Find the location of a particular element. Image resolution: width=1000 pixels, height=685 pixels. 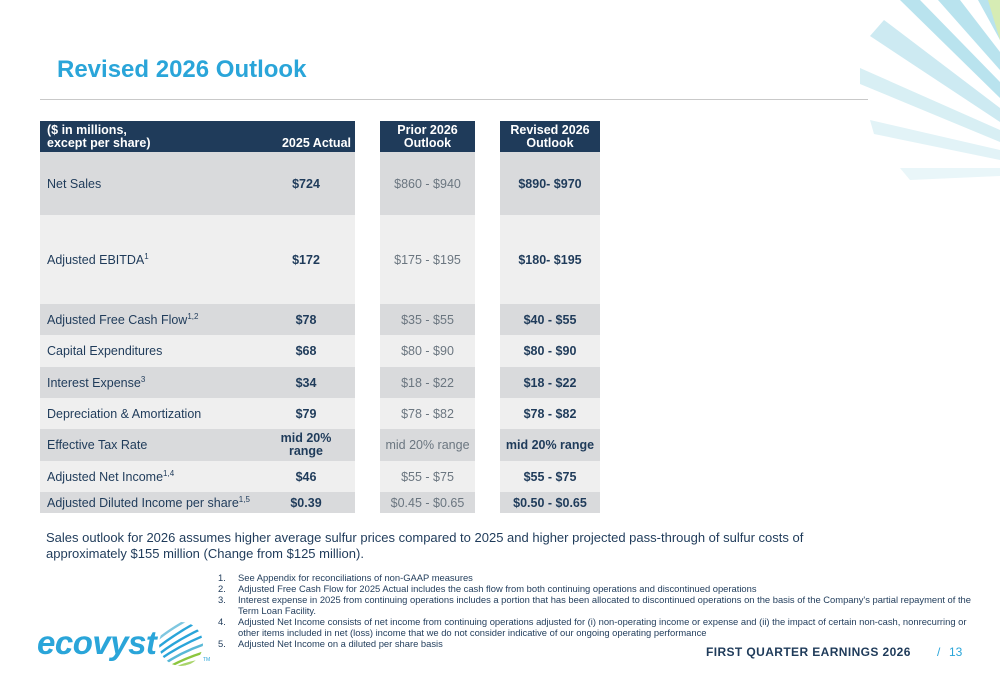

sunburst-decoration-icon is located at coordinates (930, 90).